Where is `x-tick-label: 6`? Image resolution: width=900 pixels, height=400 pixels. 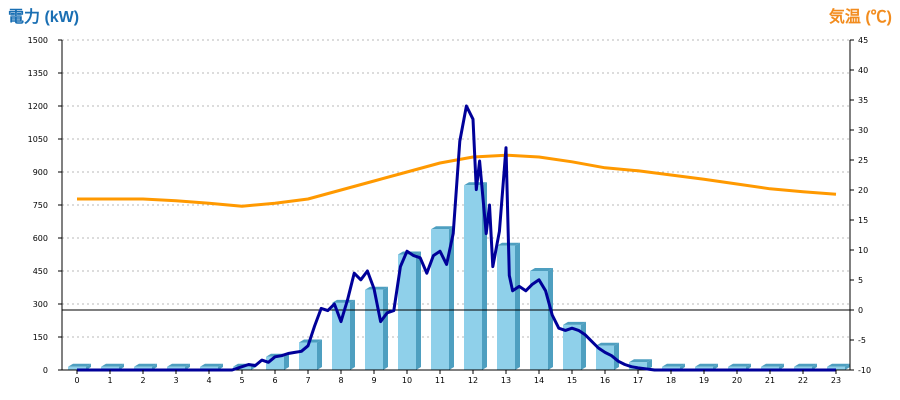
x-tick-label: 6 is located at coordinates (274, 380).